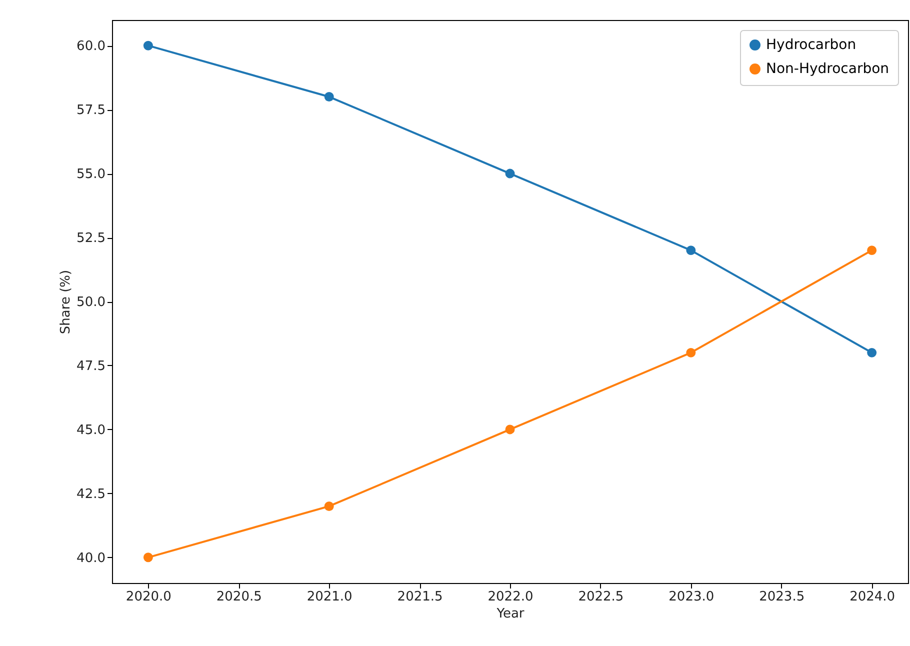 This screenshot has width=910, height=646. Describe the element at coordinates (91, 366) in the screenshot. I see `y-tick-label: 47.5` at that location.